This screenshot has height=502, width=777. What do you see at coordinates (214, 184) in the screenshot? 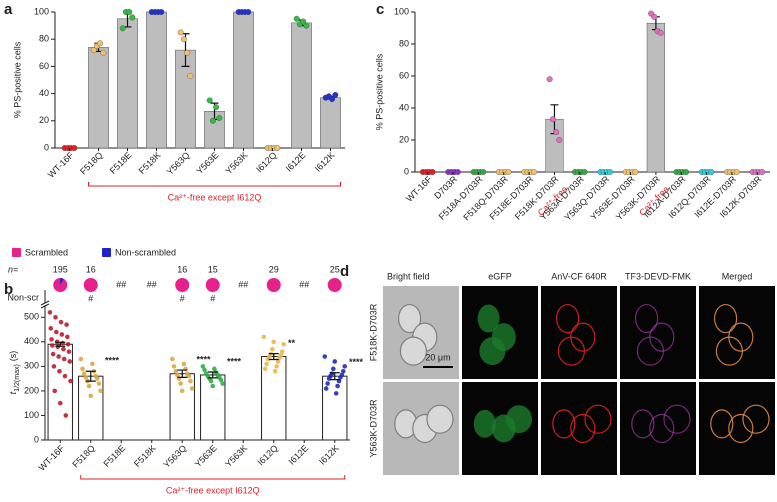
I see `bracket` at bounding box center [214, 184].